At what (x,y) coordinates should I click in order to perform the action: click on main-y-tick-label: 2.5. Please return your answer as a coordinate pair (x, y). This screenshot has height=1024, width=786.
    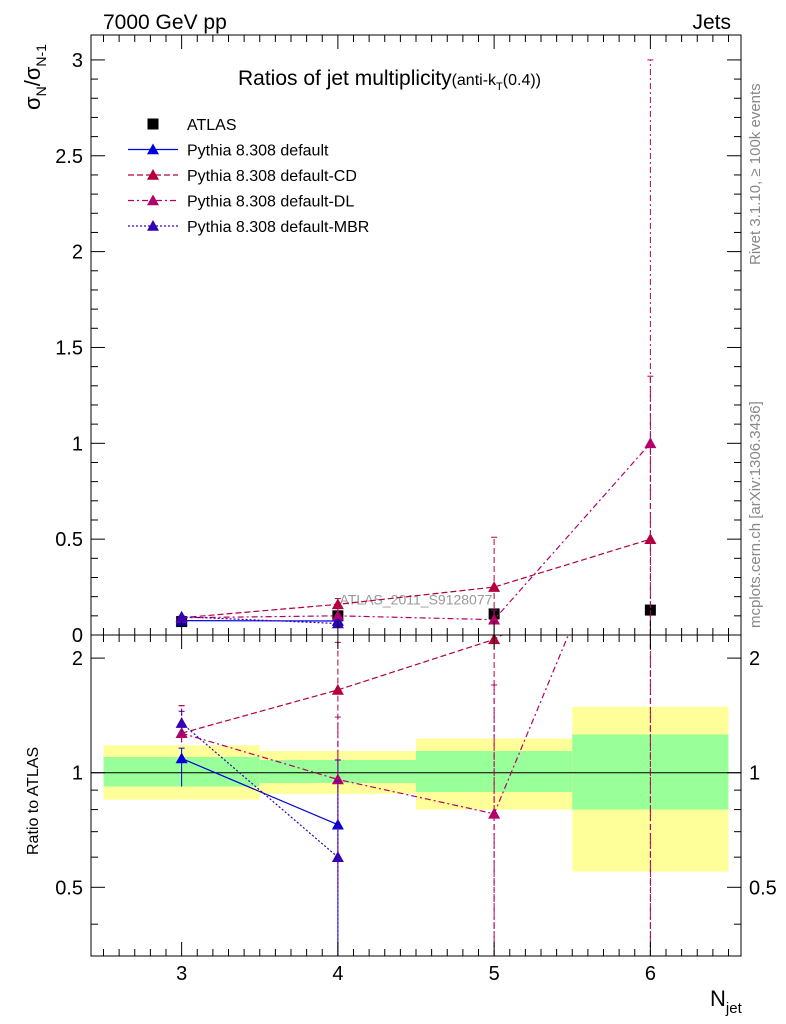
    Looking at the image, I should click on (69, 157).